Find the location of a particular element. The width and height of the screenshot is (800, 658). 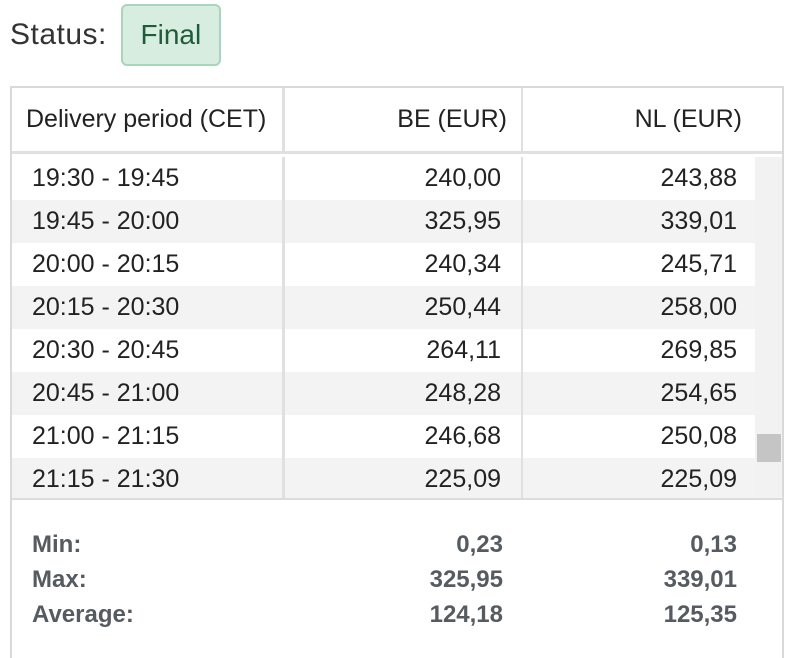

summary-row-max: Max: 325,95 339,01 is located at coordinates (397, 580).